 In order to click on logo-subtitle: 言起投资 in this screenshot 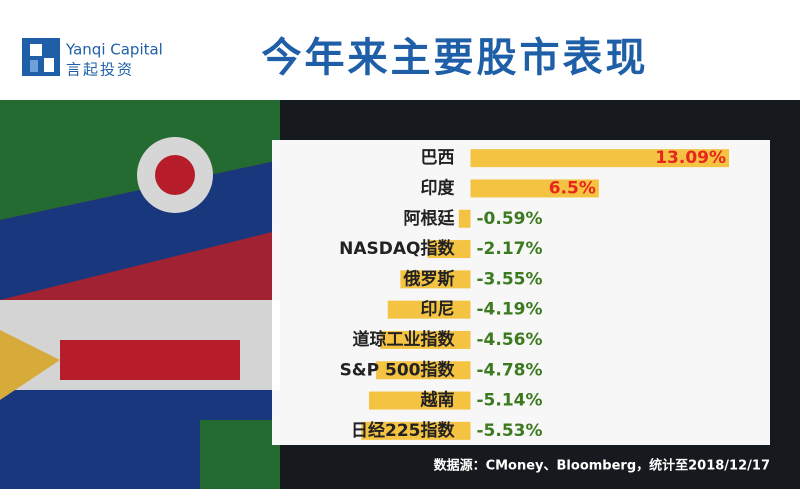, I will do `click(100, 70)`.